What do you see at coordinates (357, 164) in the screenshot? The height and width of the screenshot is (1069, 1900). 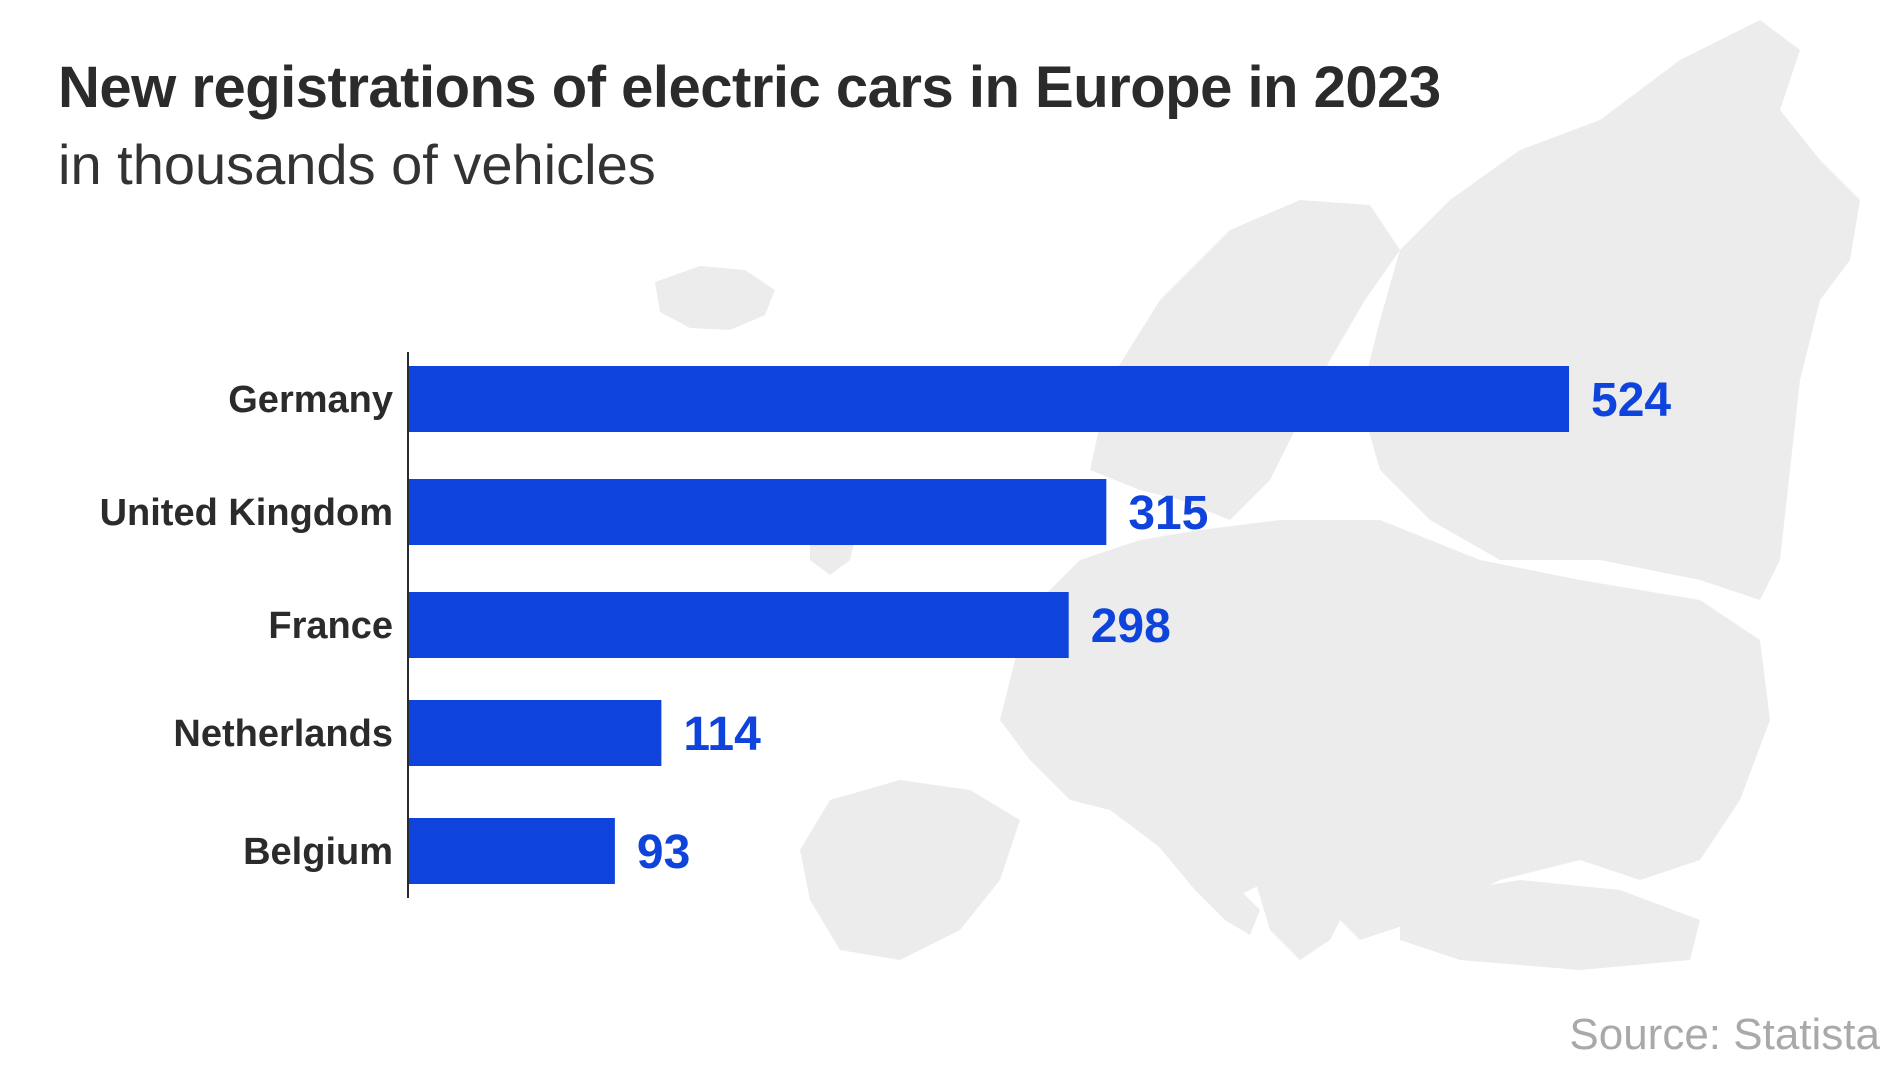 I see `chart-subtitle: in thousands of vehicles` at bounding box center [357, 164].